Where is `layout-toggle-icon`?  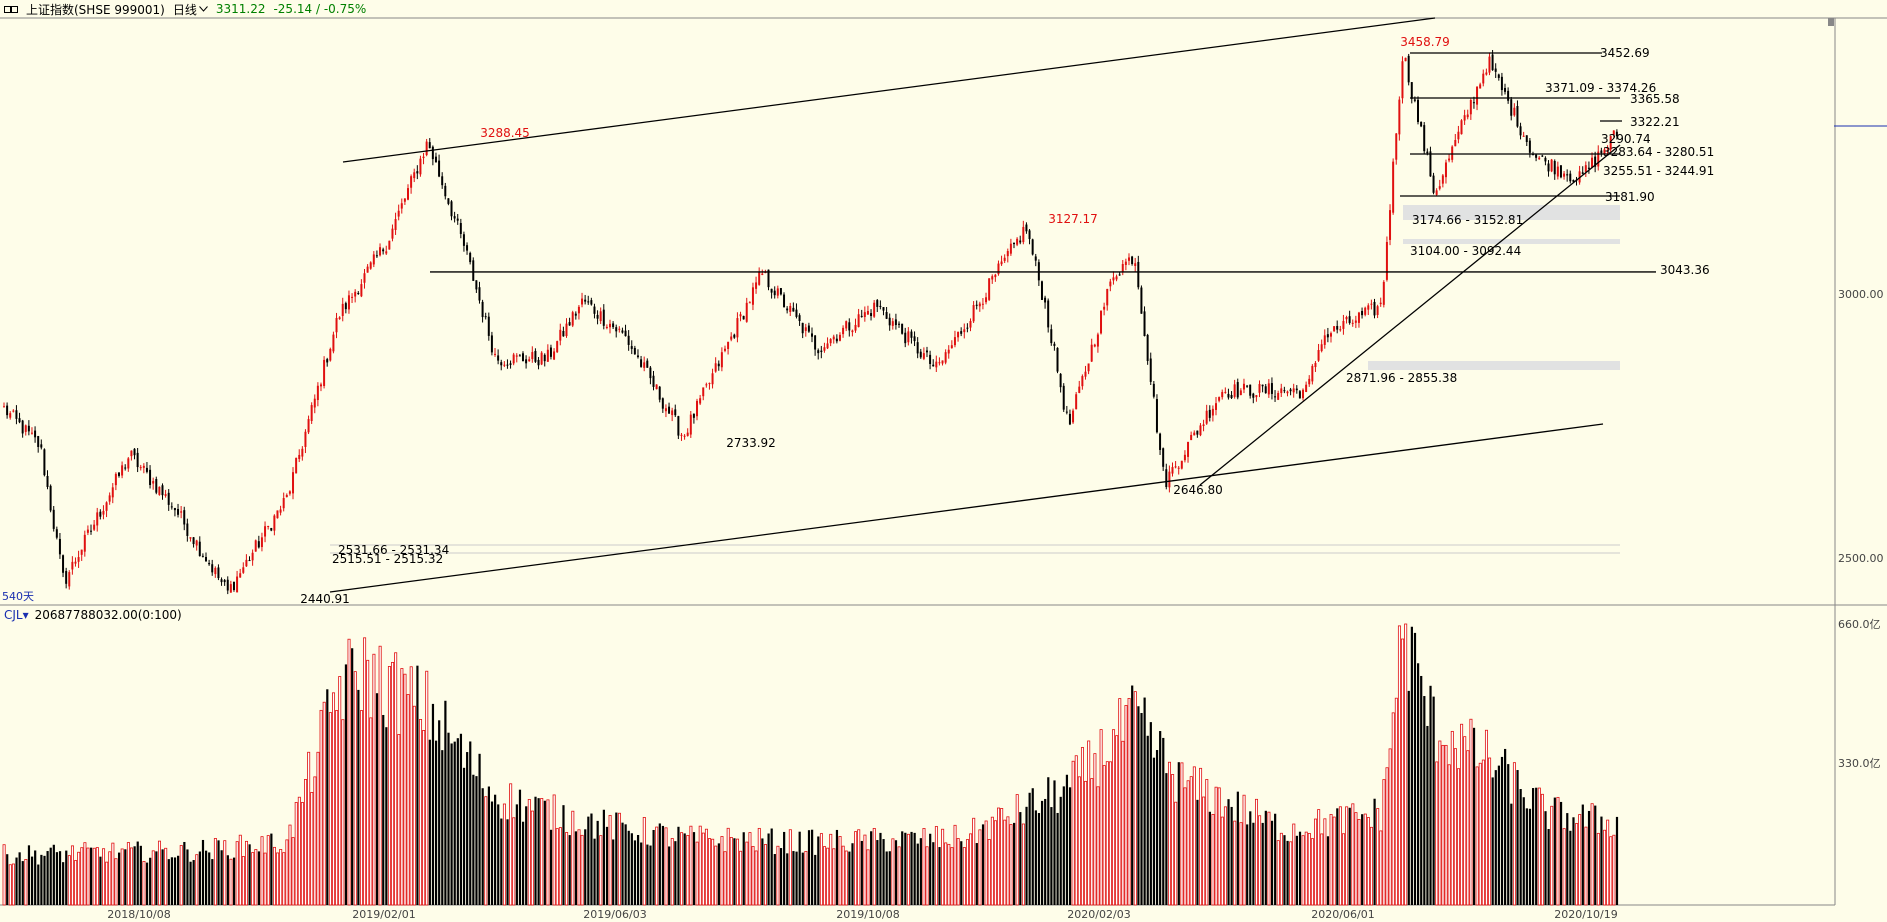 layout-toggle-icon is located at coordinates (11, 9).